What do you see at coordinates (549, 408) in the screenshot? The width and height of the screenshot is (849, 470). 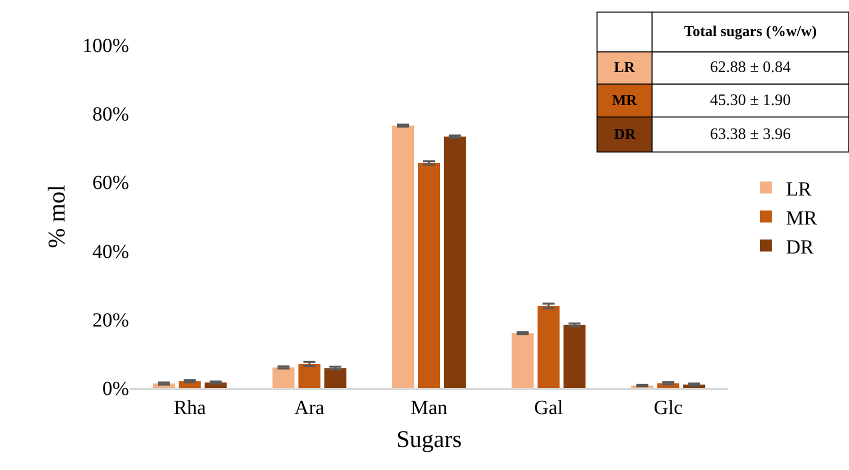 I see `x-tick-label: Gal` at bounding box center [549, 408].